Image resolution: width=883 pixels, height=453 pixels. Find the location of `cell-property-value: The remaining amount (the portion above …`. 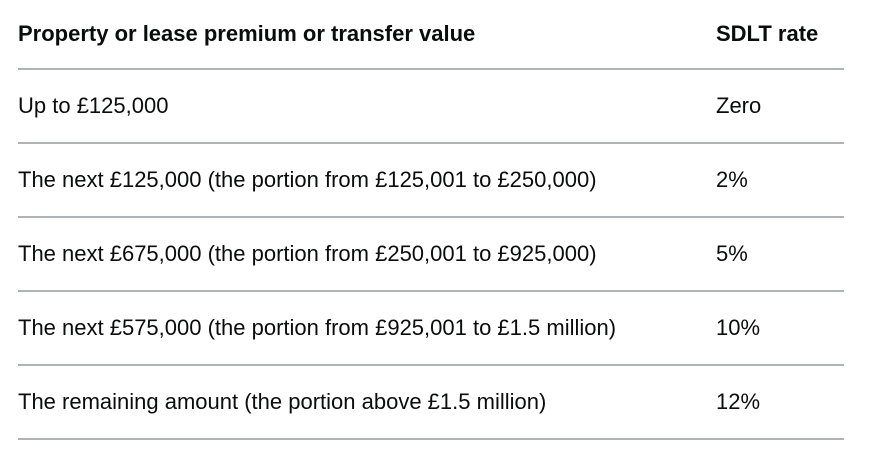

cell-property-value: The remaining amount (the portion above … is located at coordinates (367, 402).